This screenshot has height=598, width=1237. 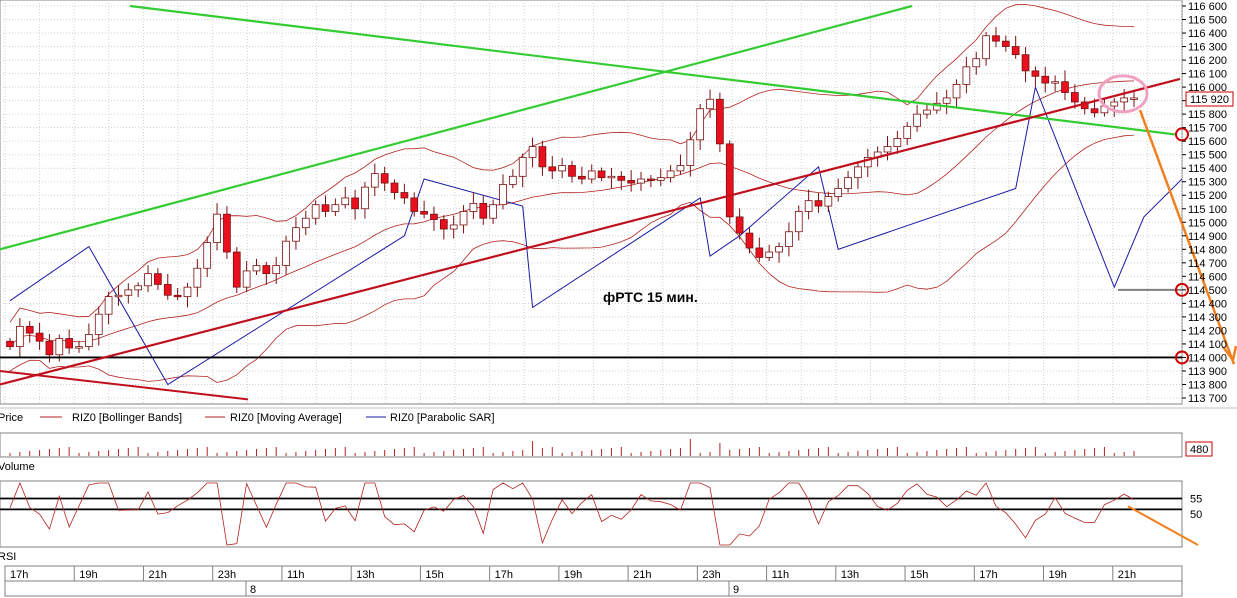 What do you see at coordinates (1207, 318) in the screenshot?
I see `price-tick-label: 114 300` at bounding box center [1207, 318].